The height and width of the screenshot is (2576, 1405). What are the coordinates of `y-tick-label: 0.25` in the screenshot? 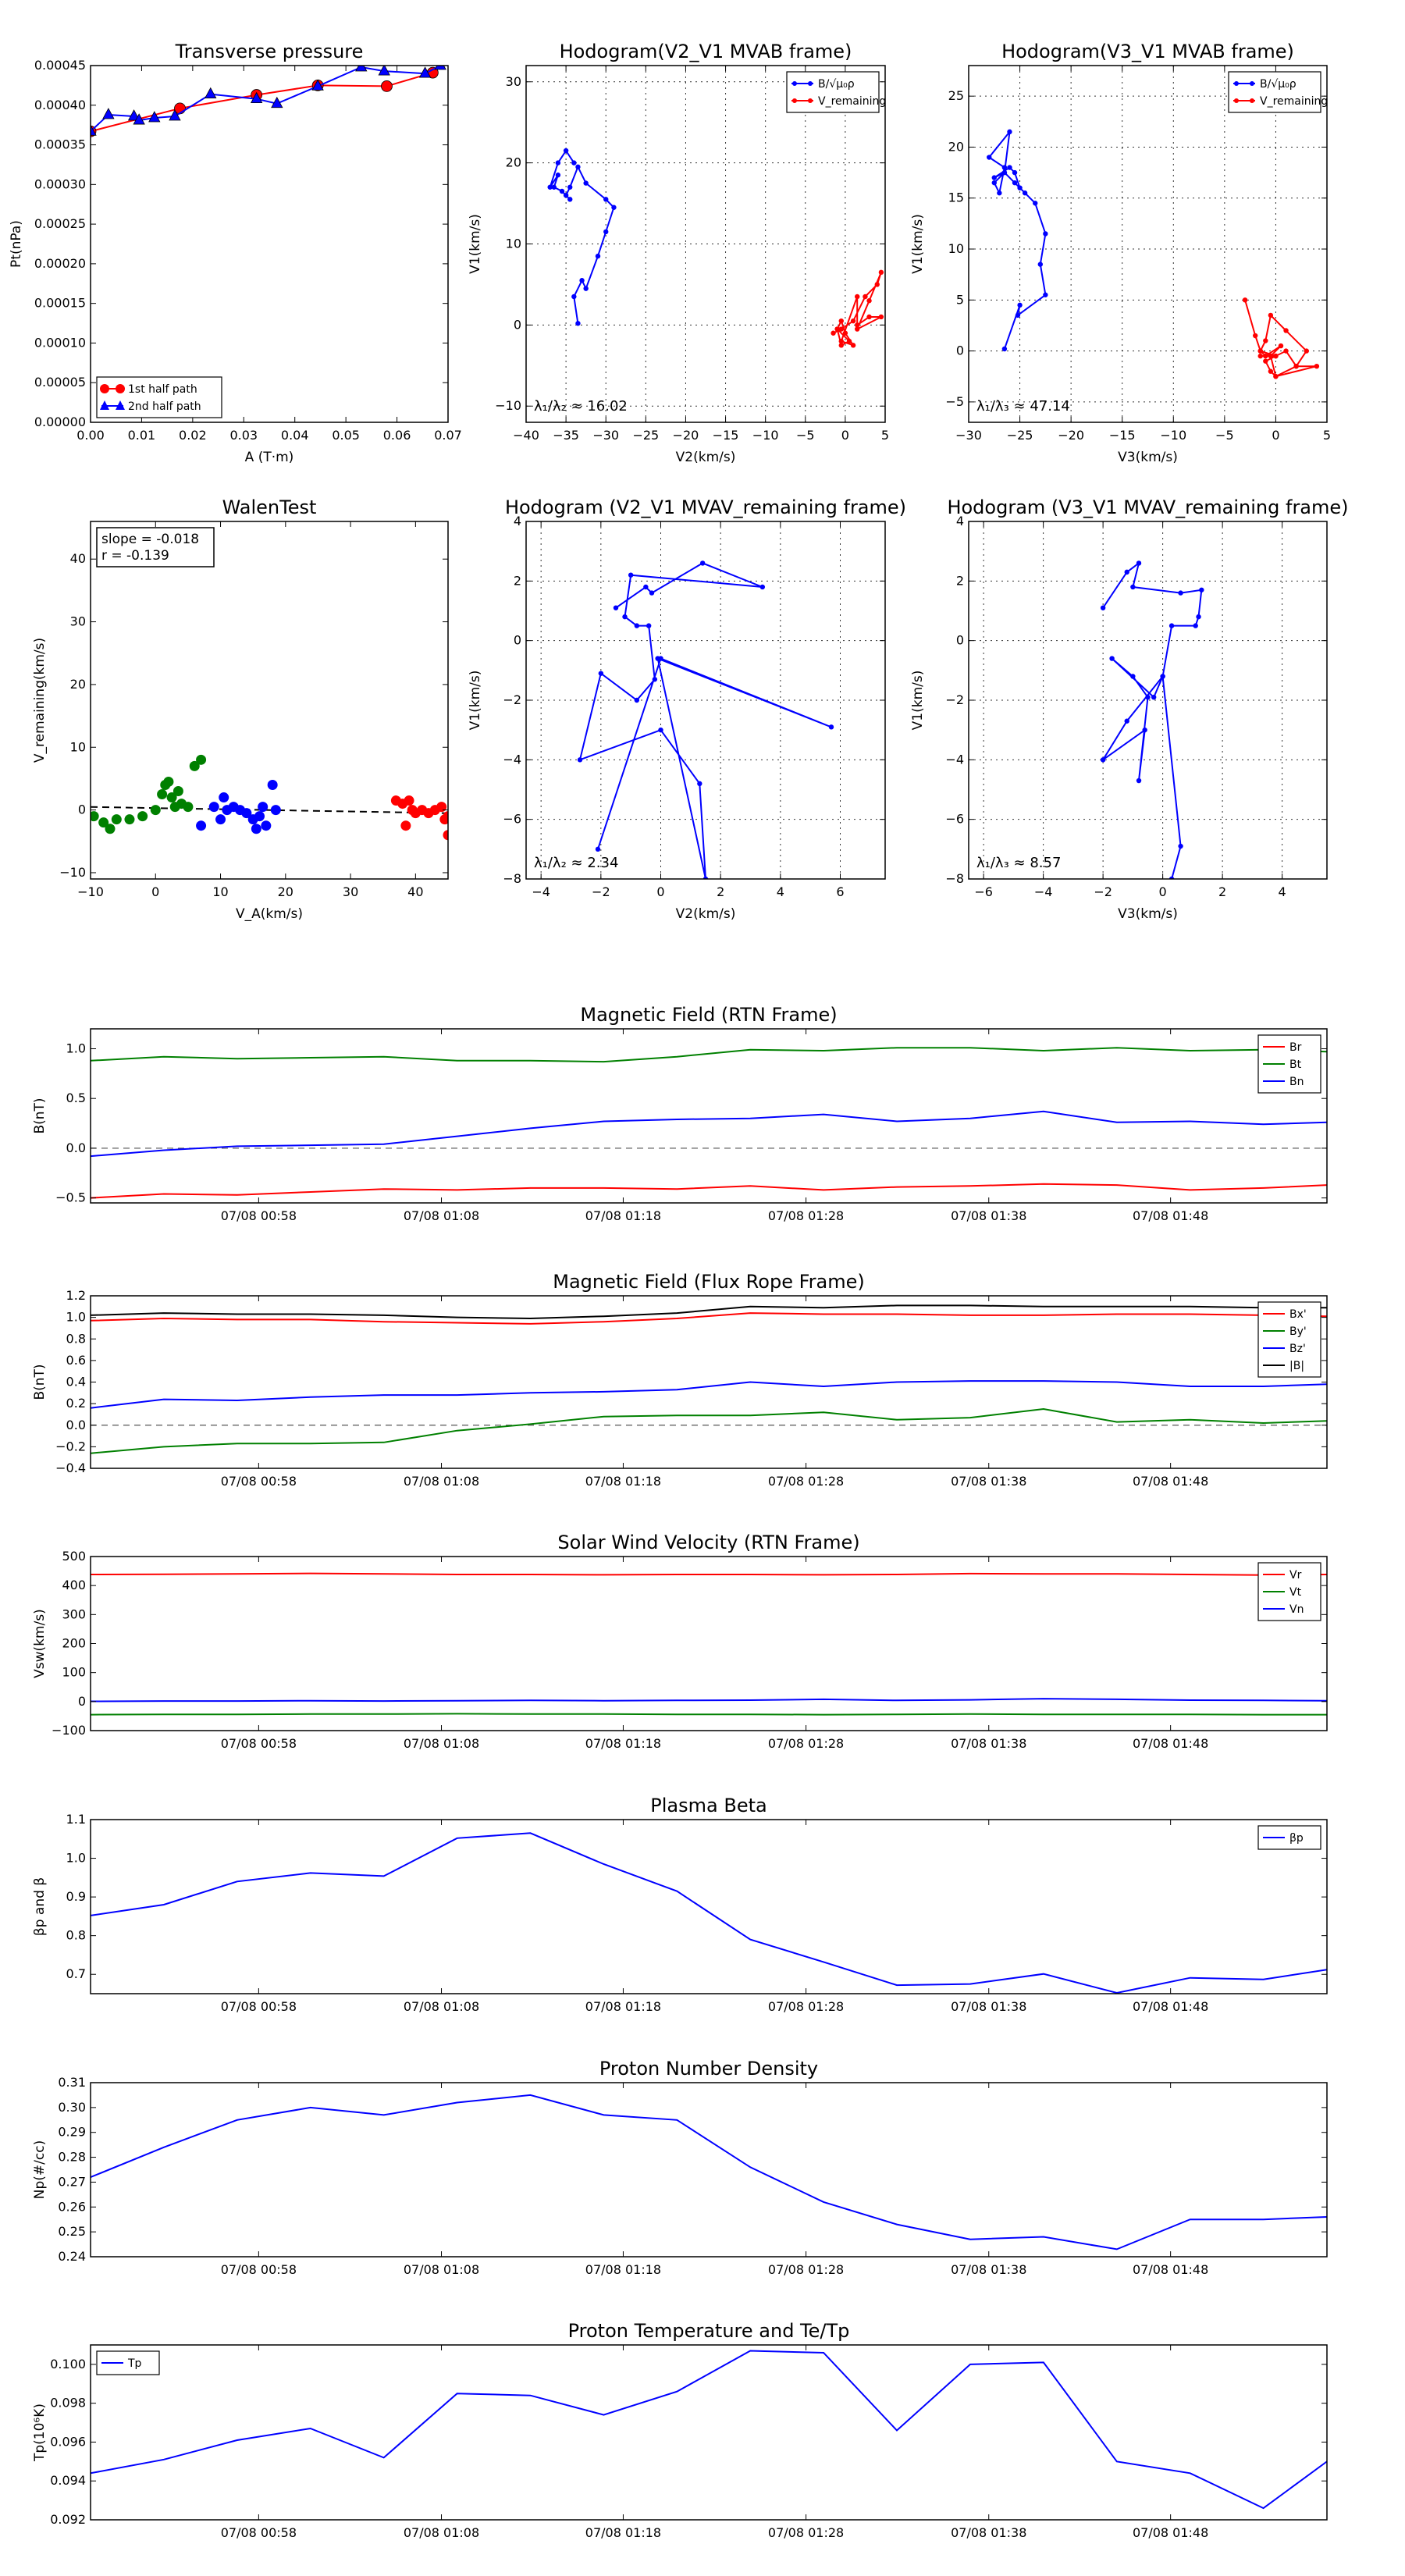 It's located at (72, 2231).